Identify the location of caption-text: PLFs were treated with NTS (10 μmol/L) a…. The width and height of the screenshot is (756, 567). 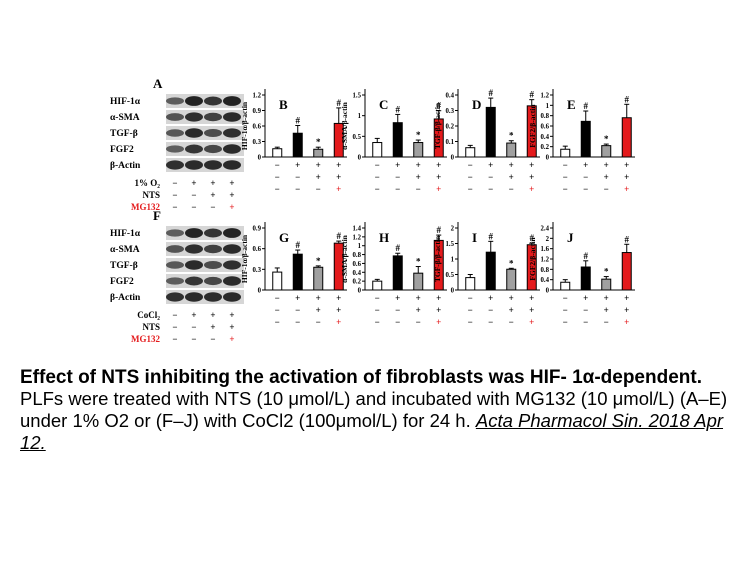
(374, 409).